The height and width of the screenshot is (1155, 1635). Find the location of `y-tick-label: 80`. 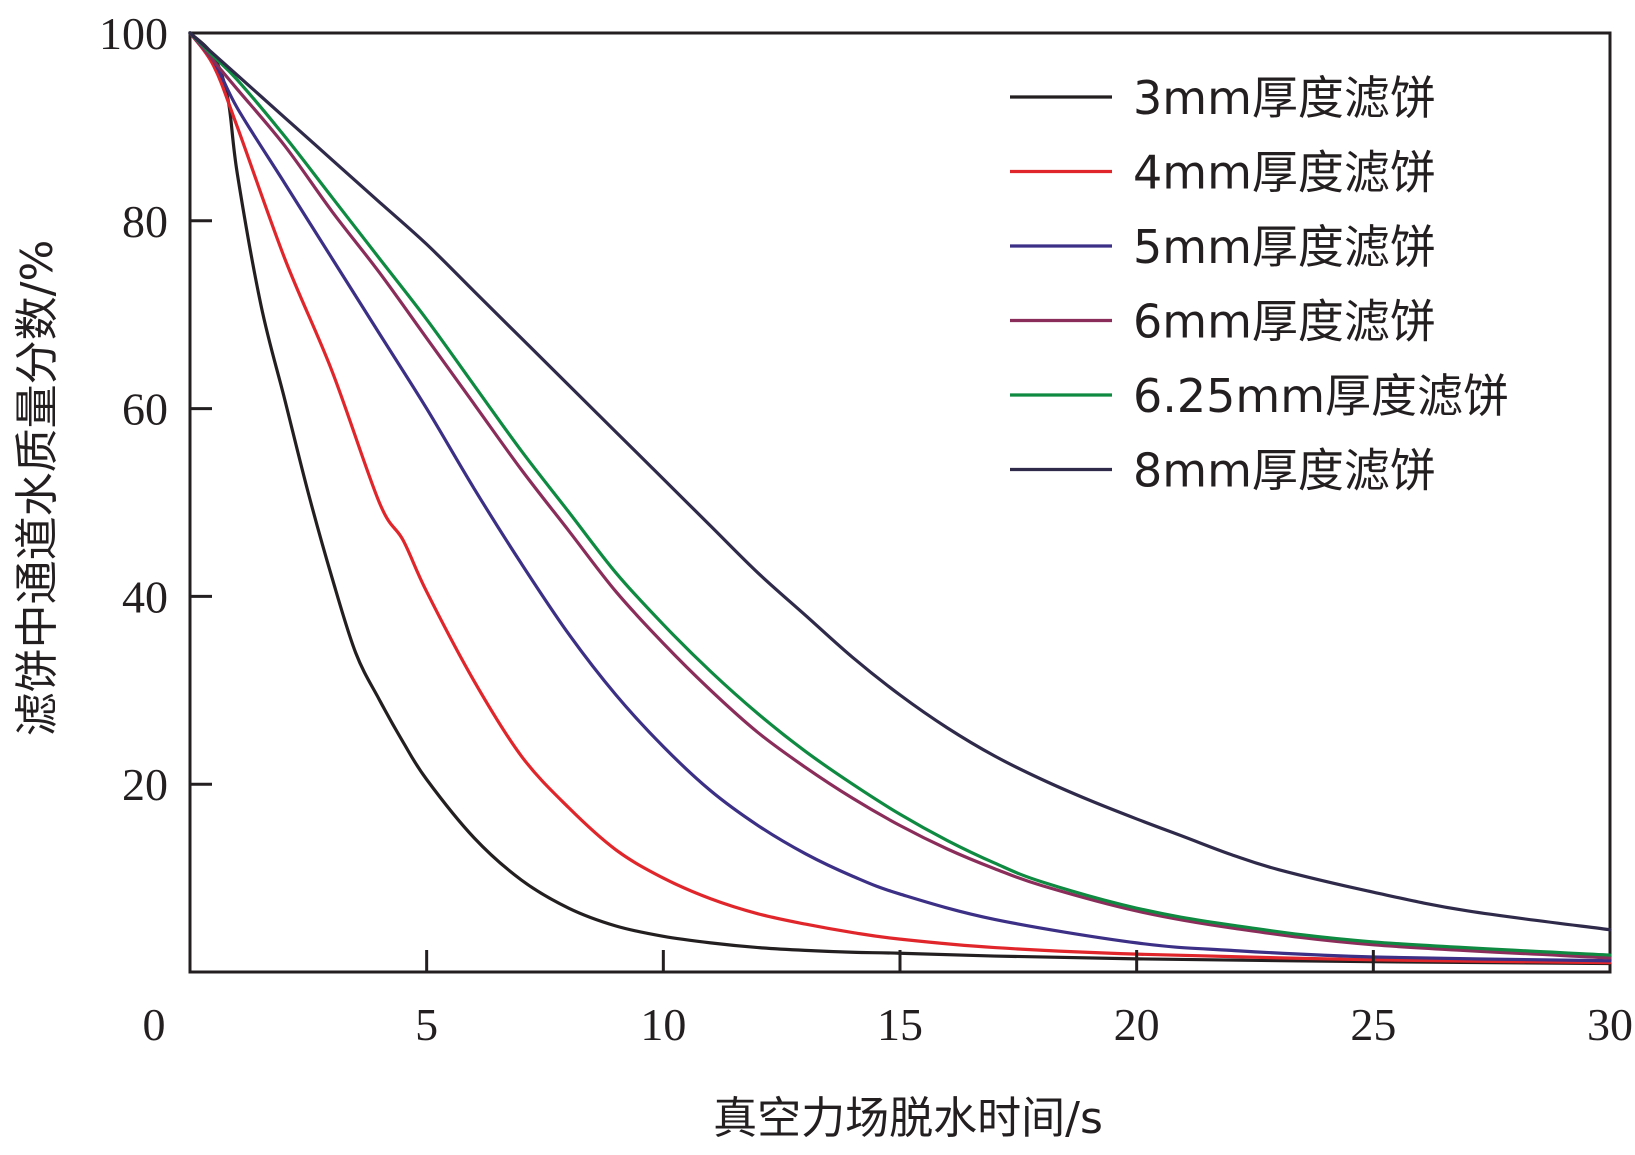

y-tick-label: 80 is located at coordinates (145, 221).